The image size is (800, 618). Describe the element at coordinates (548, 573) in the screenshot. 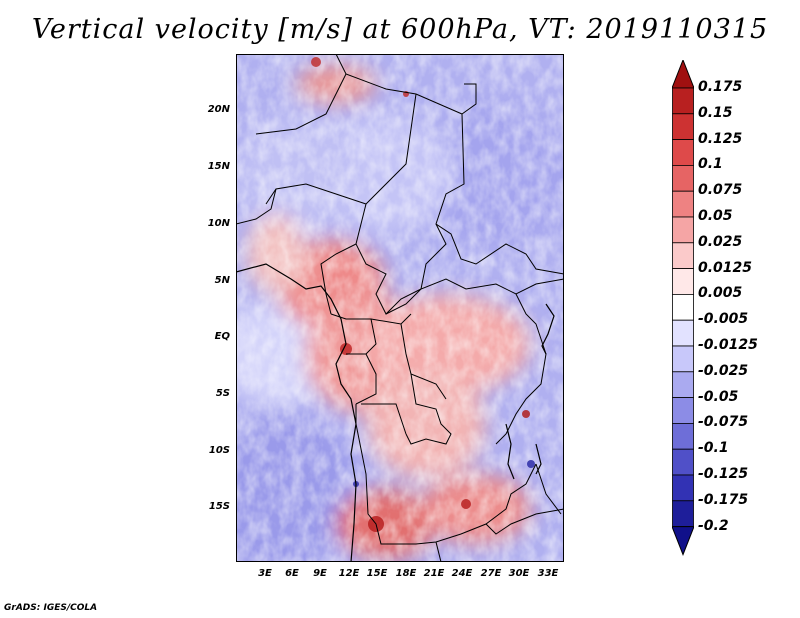

I see `lon-label-33e: 33E` at that location.